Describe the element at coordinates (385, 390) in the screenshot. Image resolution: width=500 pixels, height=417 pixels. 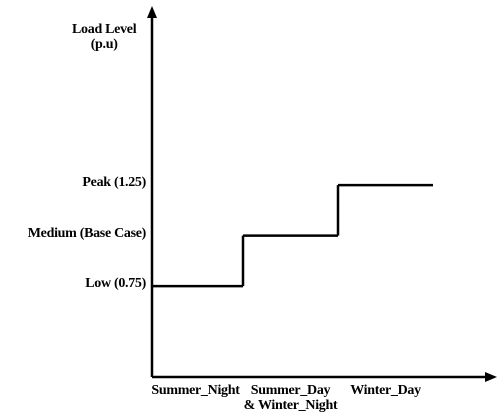
I see `x-tick-label: Winter_Day` at that location.